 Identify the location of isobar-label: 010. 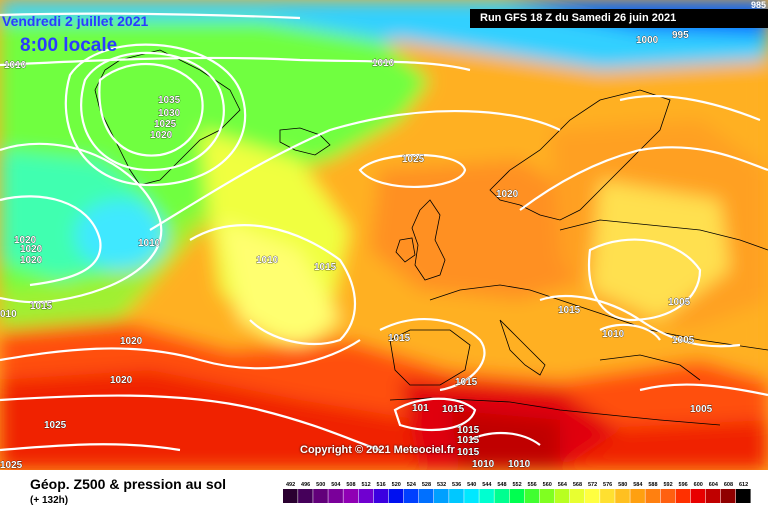
(8, 314).